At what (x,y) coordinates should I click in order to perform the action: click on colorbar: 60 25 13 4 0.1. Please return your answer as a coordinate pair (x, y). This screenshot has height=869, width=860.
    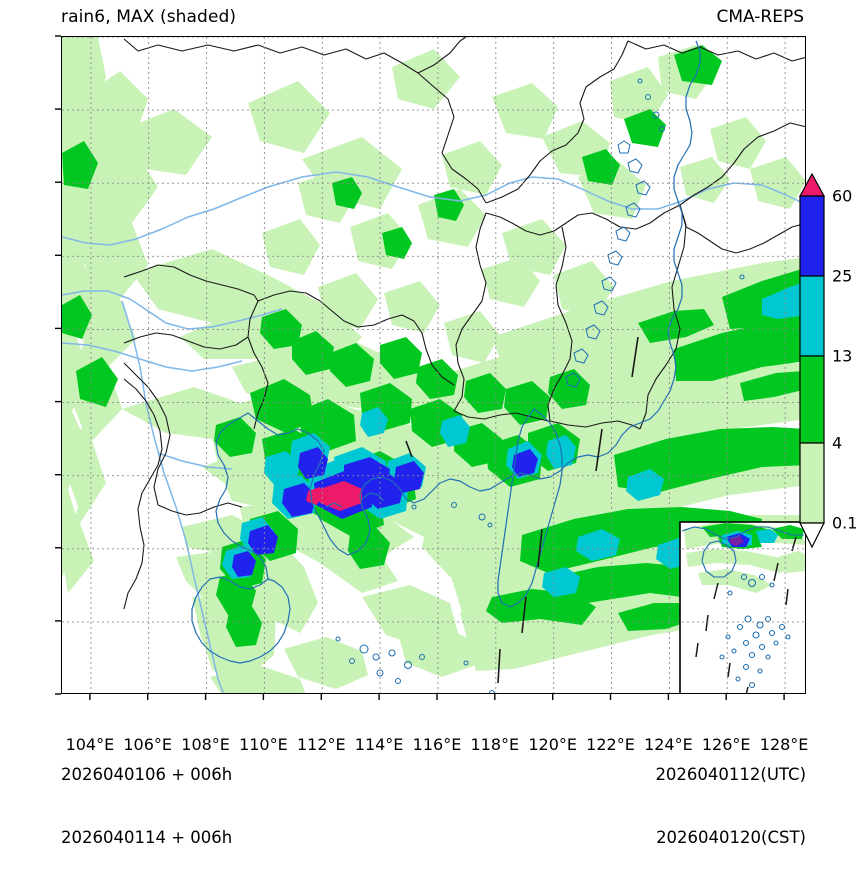
    Looking at the image, I should click on (829, 361).